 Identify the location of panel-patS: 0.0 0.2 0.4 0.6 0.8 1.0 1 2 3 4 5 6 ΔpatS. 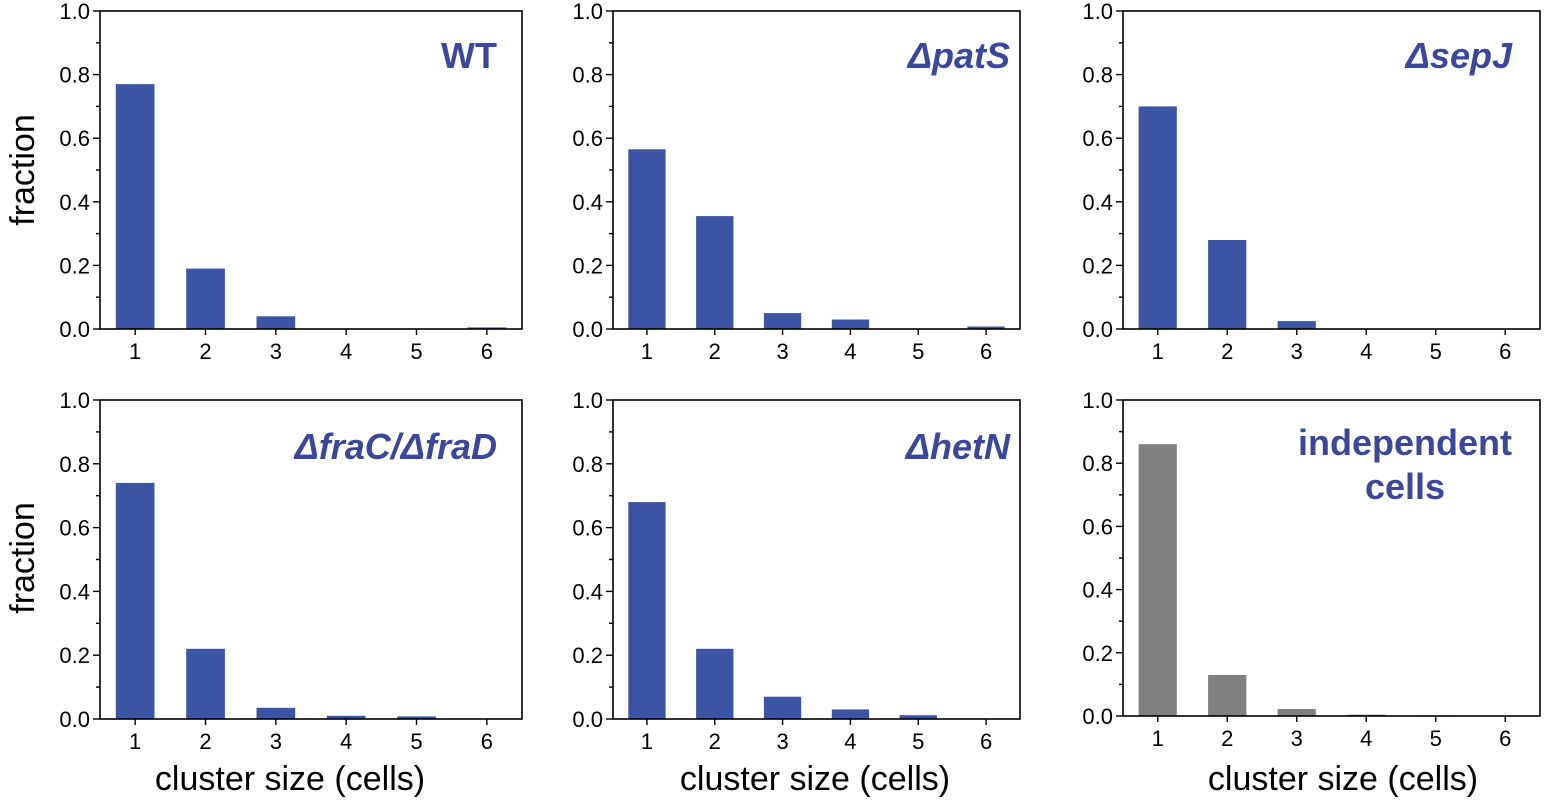
(796, 182).